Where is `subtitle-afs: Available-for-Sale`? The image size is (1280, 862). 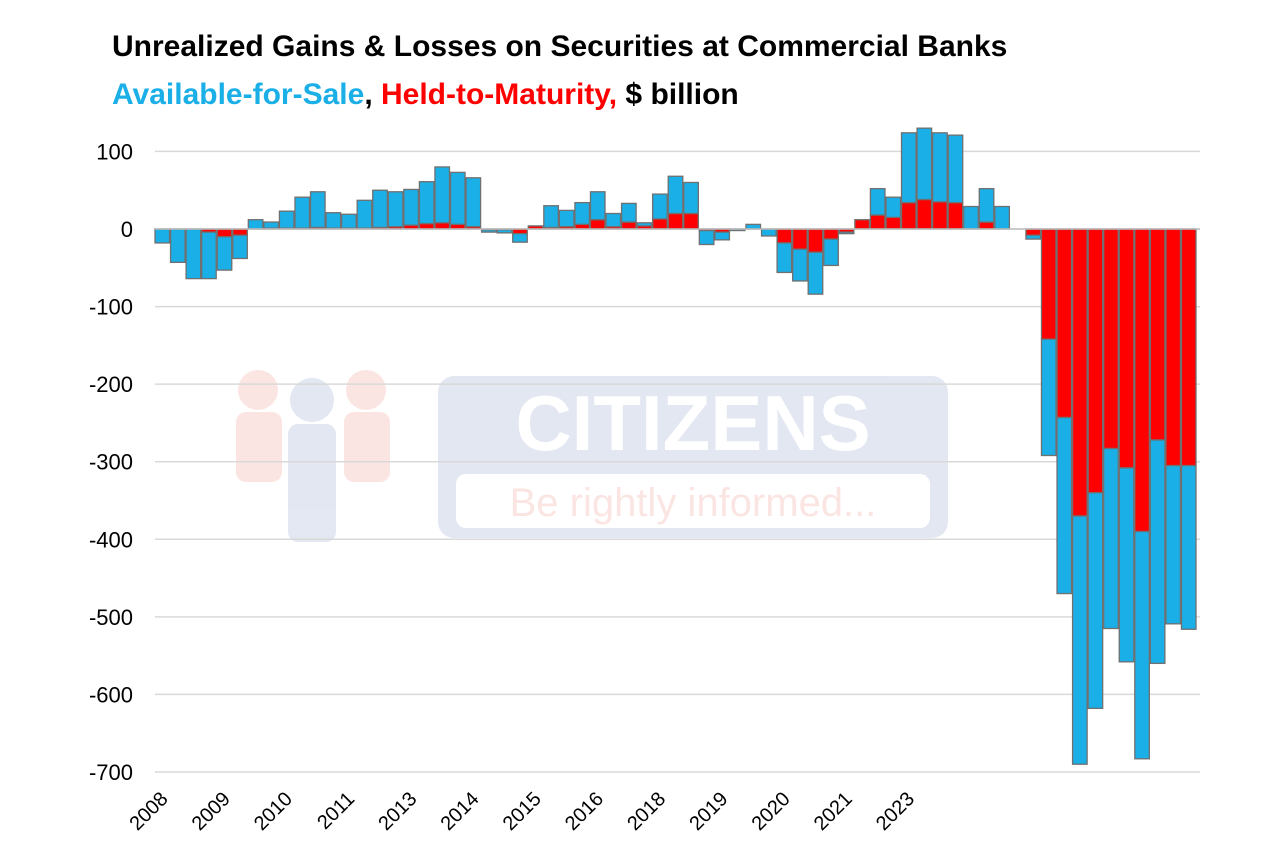
subtitle-afs: Available-for-Sale is located at coordinates (238, 94).